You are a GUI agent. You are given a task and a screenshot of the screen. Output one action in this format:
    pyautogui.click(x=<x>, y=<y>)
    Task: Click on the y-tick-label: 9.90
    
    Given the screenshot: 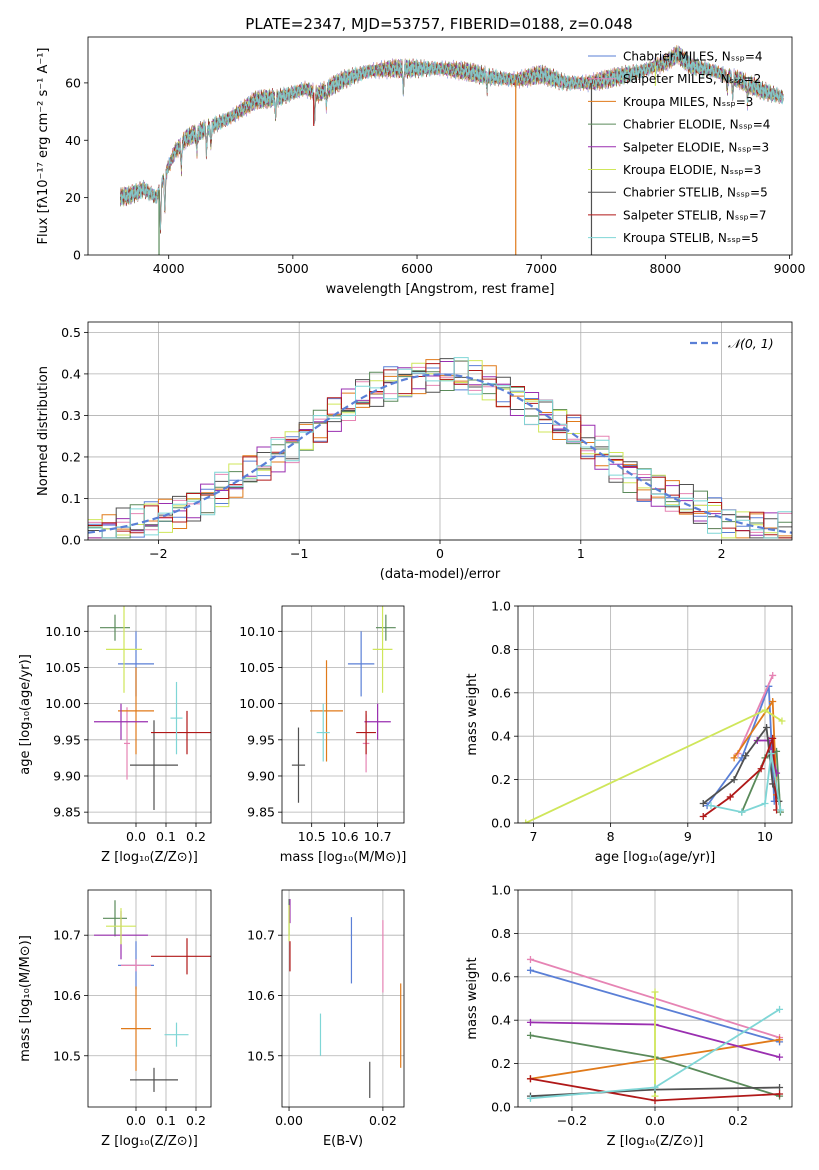 What is the action you would take?
    pyautogui.click(x=261, y=775)
    